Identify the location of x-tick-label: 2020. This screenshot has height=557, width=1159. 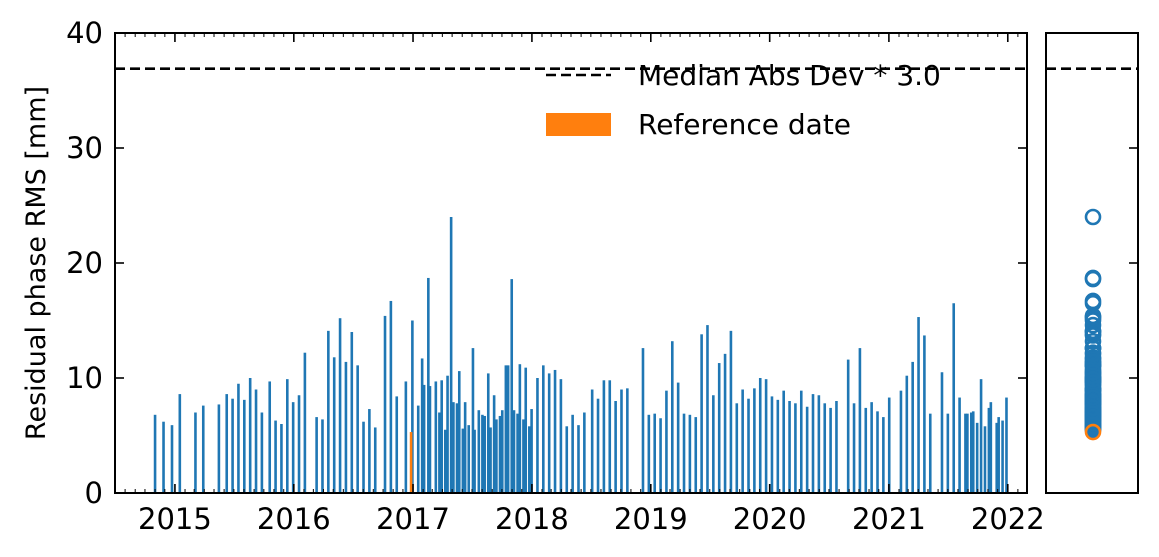
(770, 519).